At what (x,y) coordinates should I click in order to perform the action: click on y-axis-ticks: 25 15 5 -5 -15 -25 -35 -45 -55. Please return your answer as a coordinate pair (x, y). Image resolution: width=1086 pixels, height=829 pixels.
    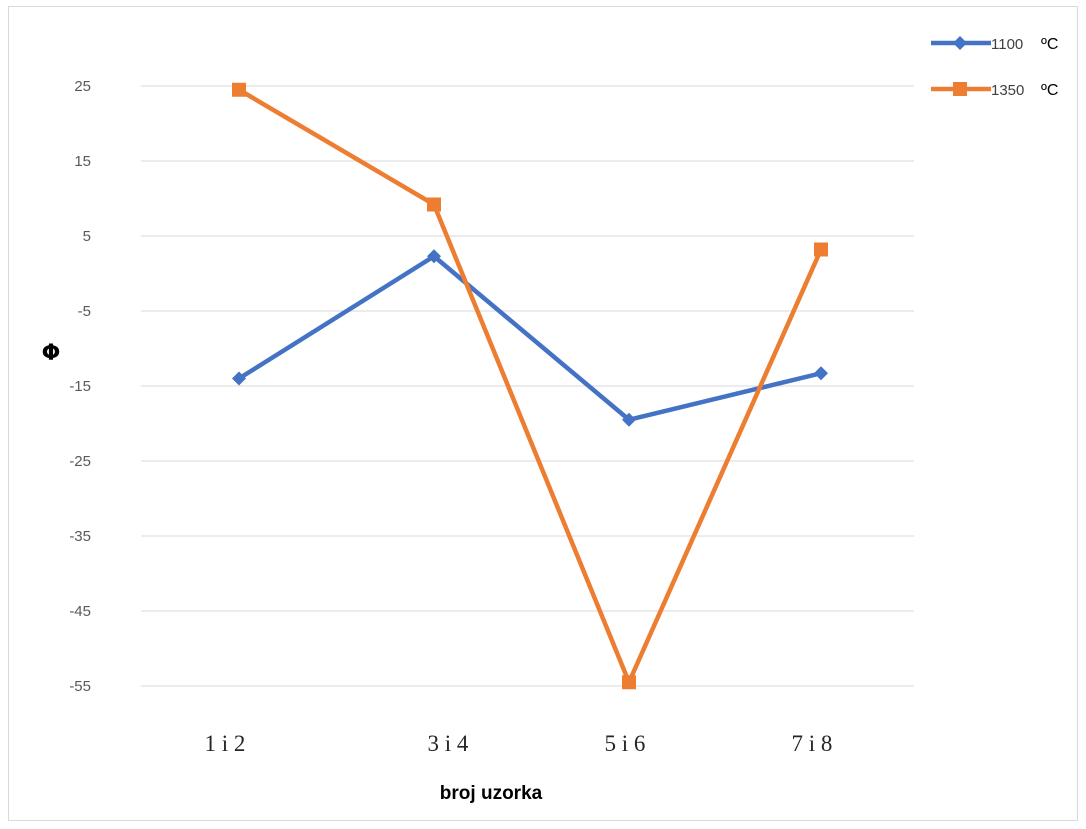
    Looking at the image, I should click on (80, 386).